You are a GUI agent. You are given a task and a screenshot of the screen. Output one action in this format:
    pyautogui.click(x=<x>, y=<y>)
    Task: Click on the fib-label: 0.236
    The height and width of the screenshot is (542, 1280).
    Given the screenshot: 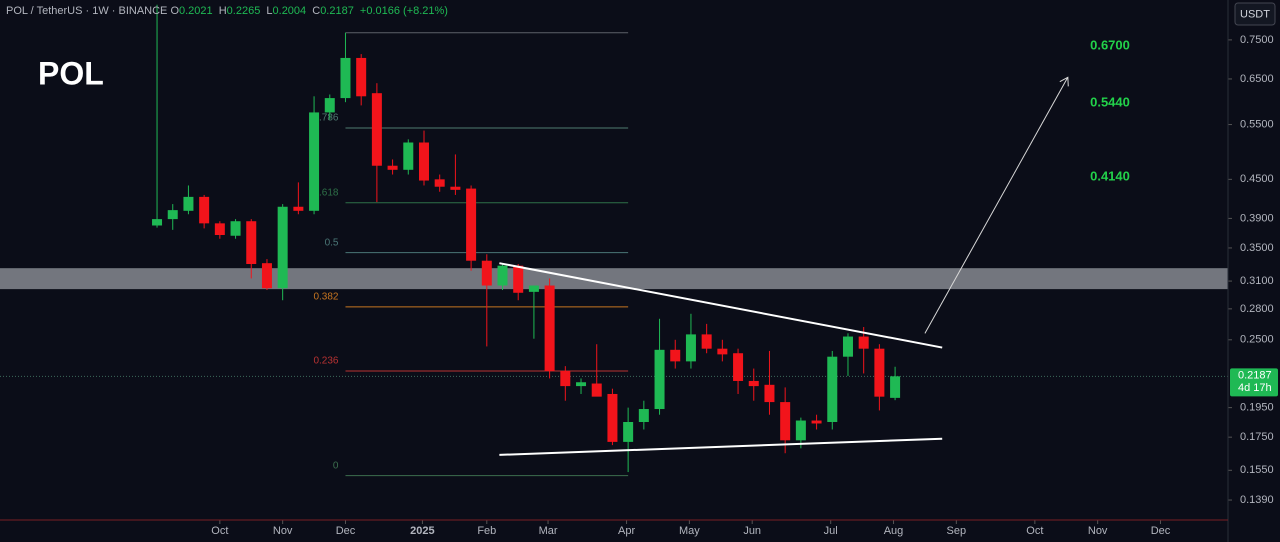 What is the action you would take?
    pyautogui.click(x=325, y=361)
    